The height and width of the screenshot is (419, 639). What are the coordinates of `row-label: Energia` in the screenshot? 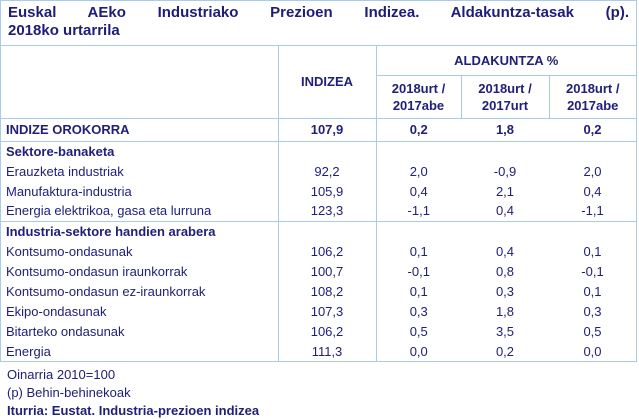 It's located at (28, 351).